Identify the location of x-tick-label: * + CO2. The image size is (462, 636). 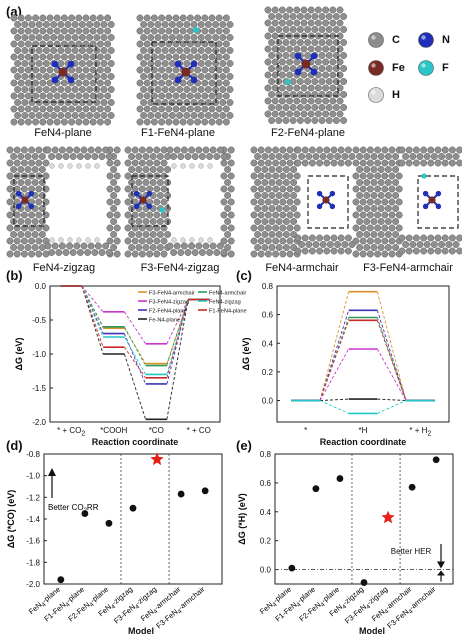
(71, 432).